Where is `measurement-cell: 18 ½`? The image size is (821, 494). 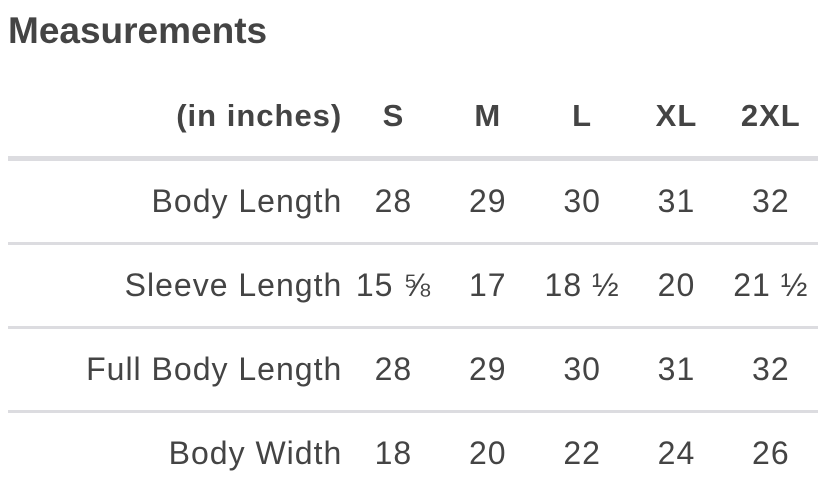 measurement-cell: 18 ½ is located at coordinates (582, 286).